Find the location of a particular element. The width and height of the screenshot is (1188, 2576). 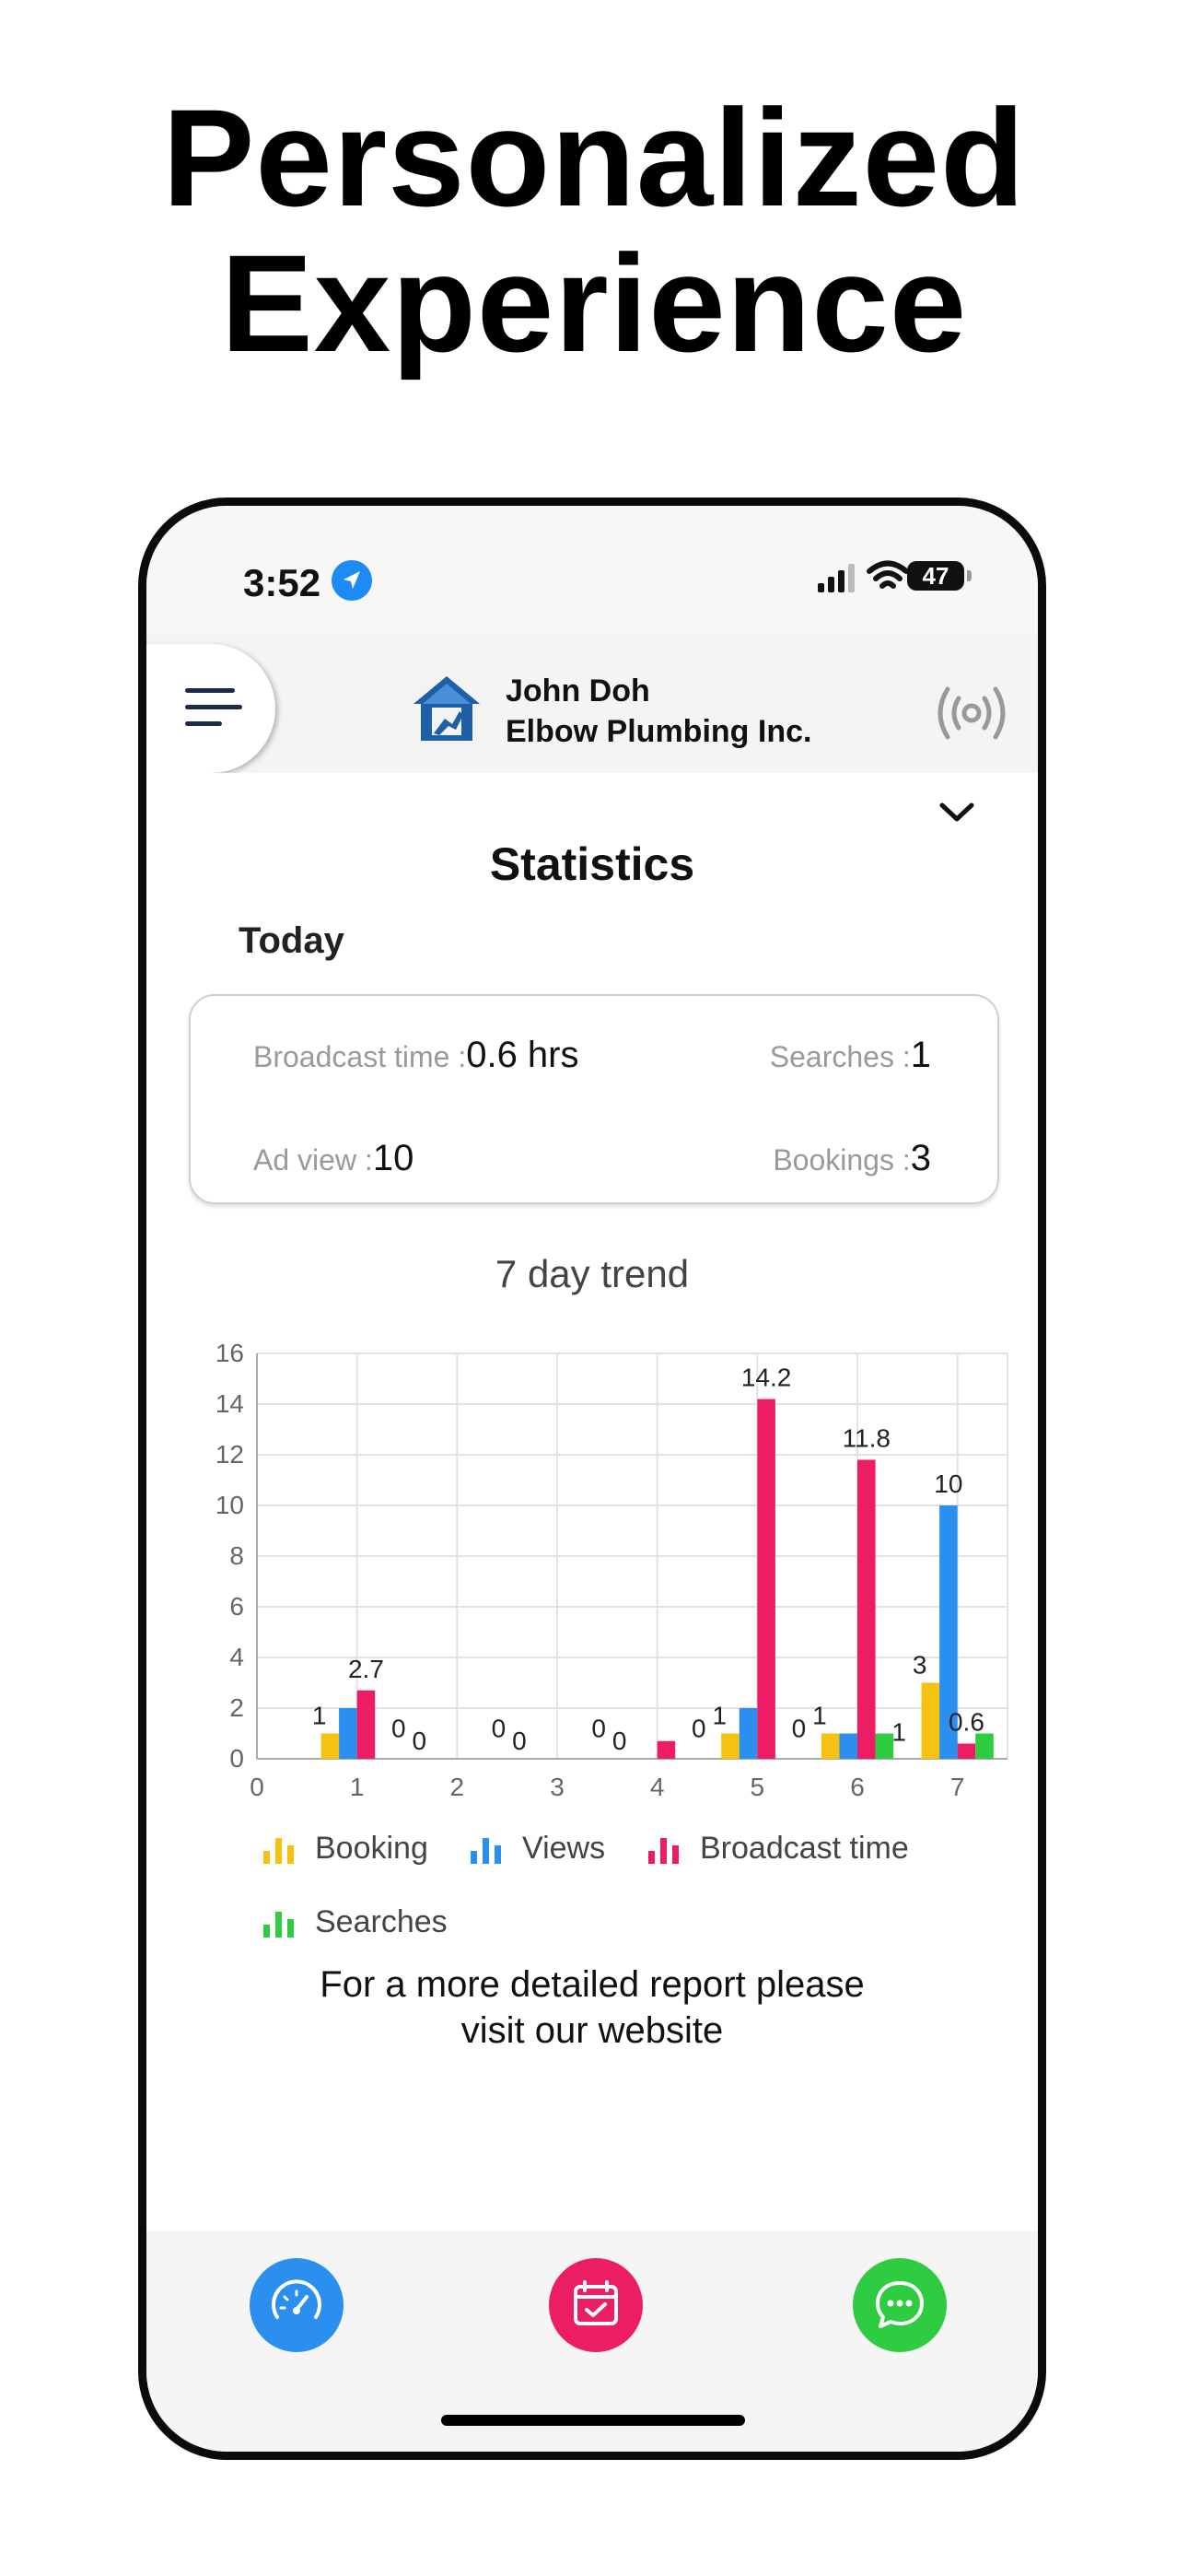

y-tick-label: 0 is located at coordinates (236, 1758).